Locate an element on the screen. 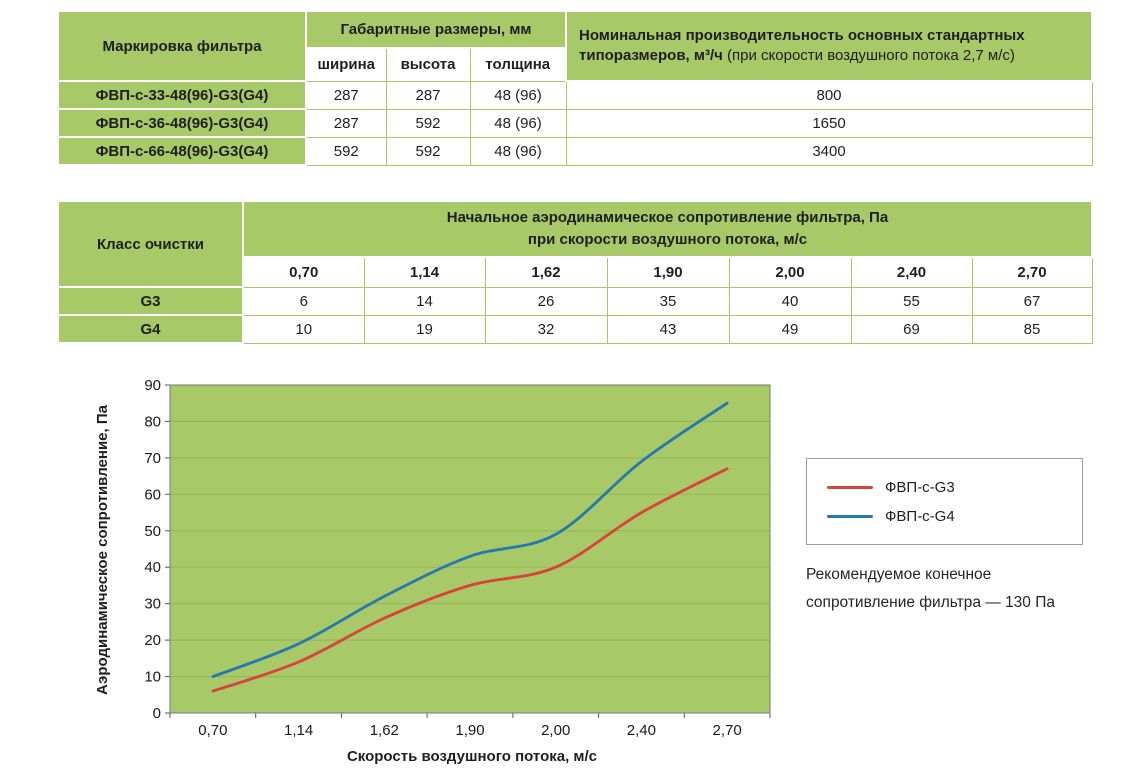  svg-text: 10 is located at coordinates (152, 677).